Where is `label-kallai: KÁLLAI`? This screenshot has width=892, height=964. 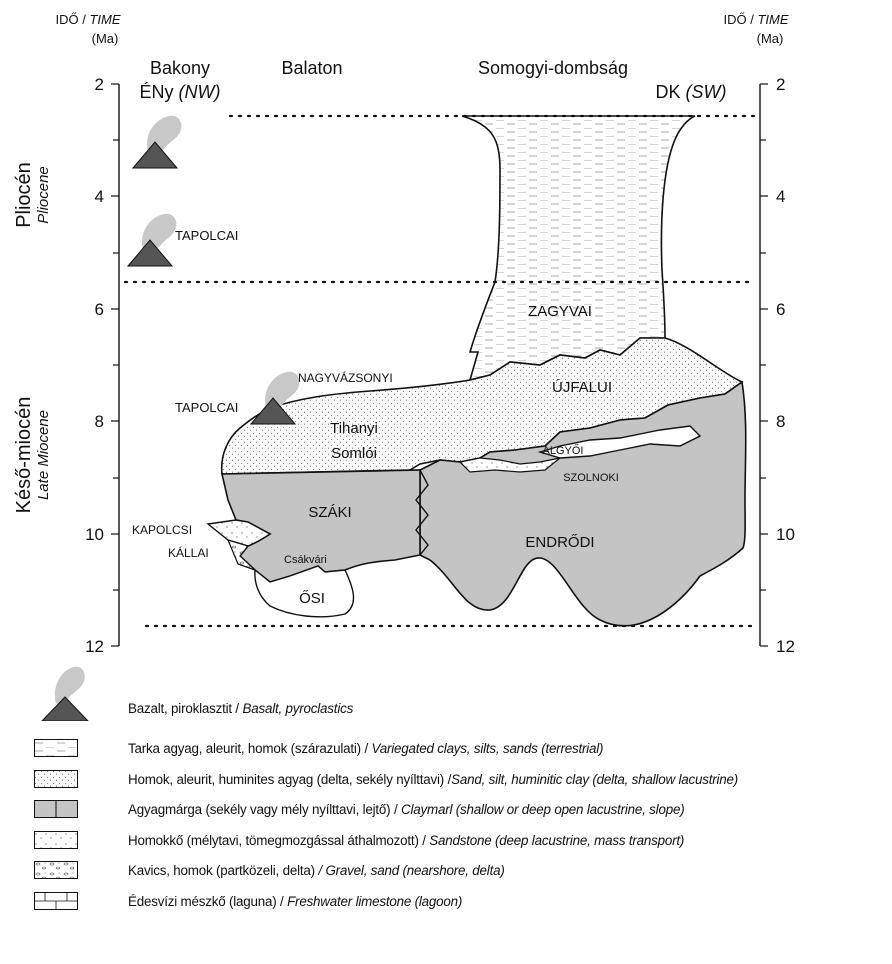 label-kallai: KÁLLAI is located at coordinates (188, 552).